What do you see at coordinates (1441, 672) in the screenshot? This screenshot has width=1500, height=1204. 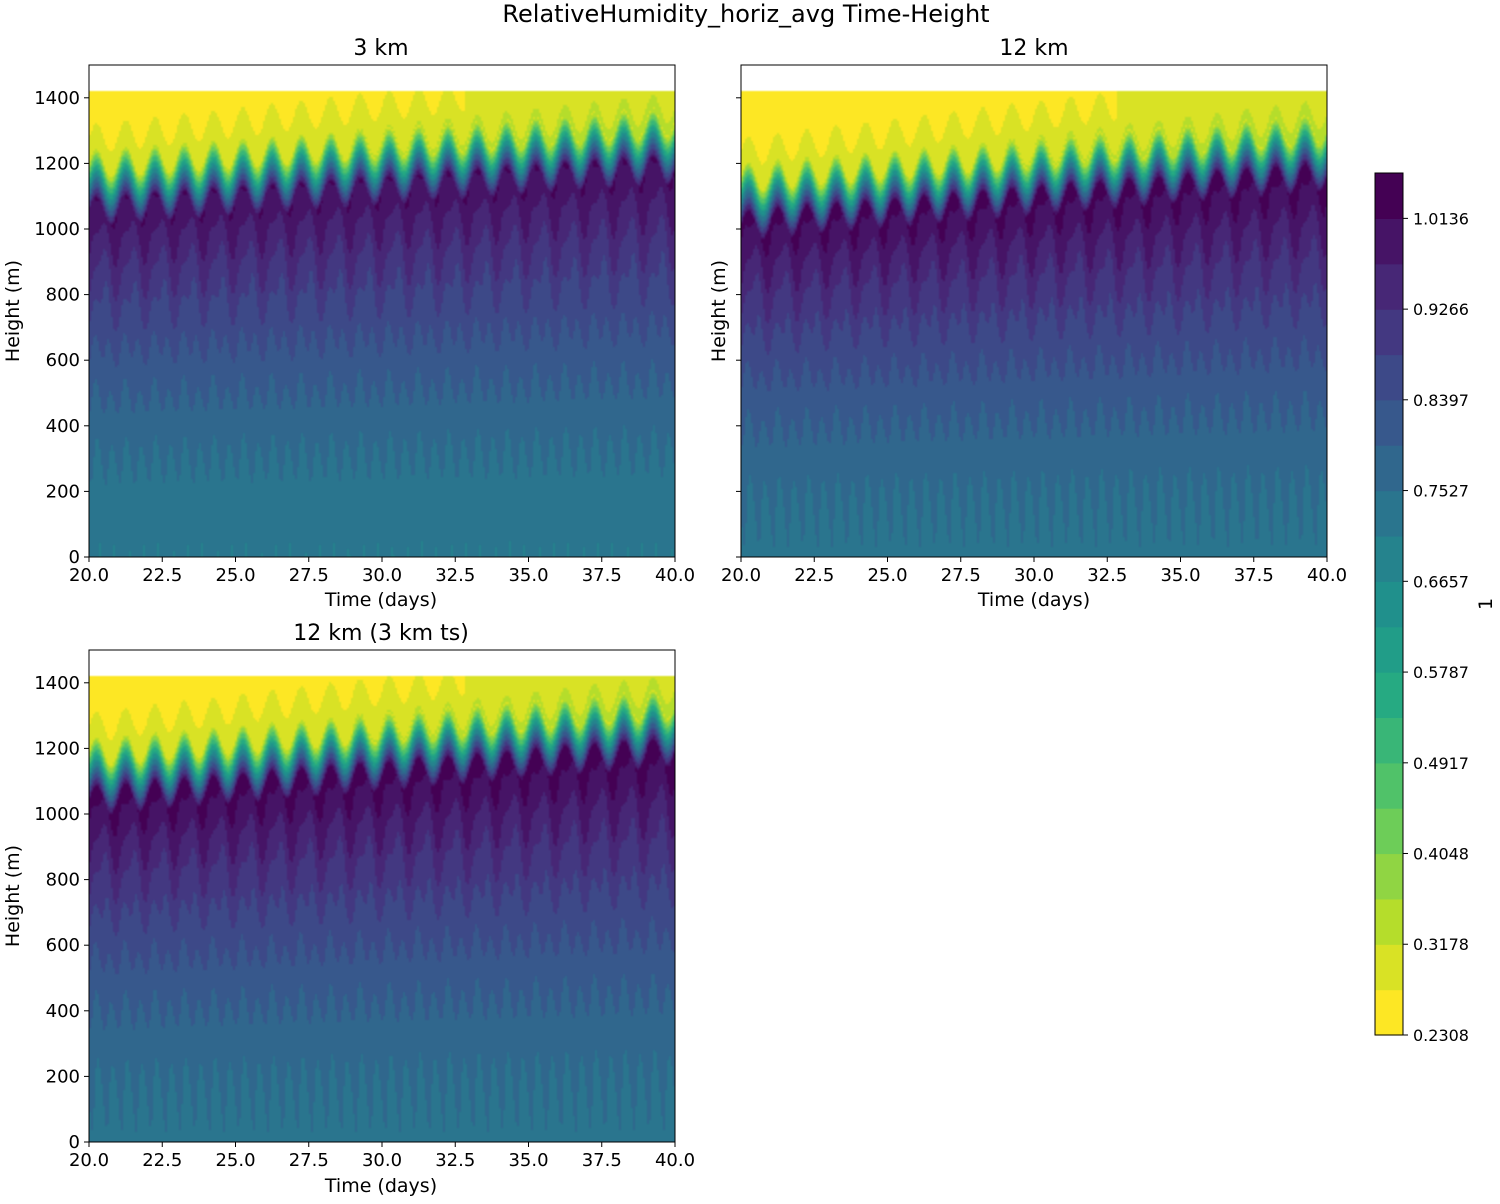 I see `colorbar-tick-label: 0.5787` at bounding box center [1441, 672].